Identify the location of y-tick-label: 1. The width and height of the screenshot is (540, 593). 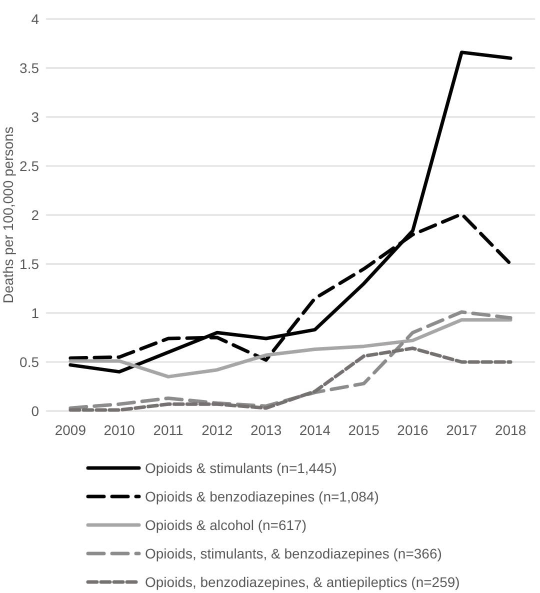
(35, 312).